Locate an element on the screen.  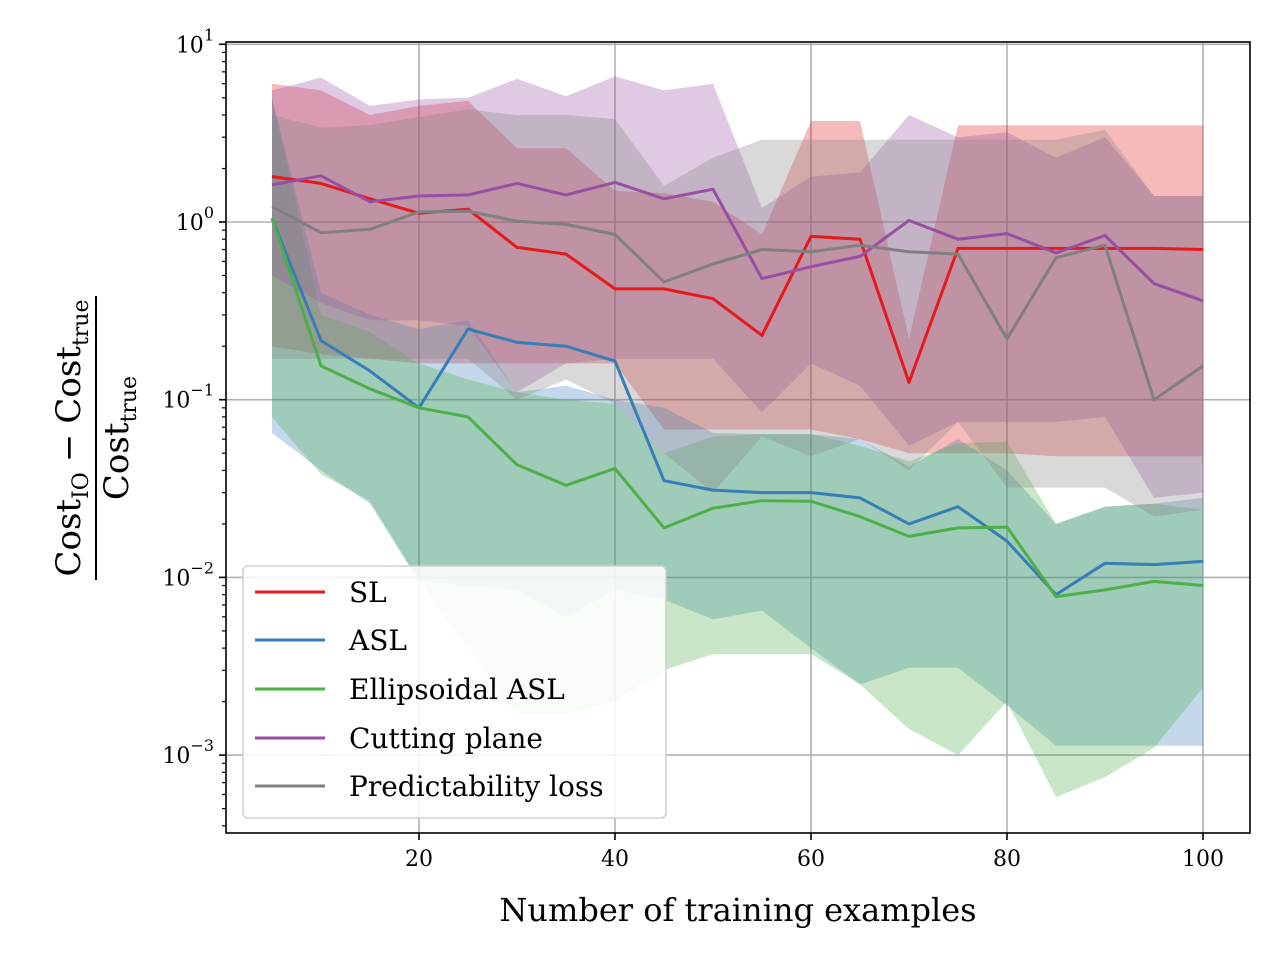
y-title-denominator: Costtrue is located at coordinates (119, 438).